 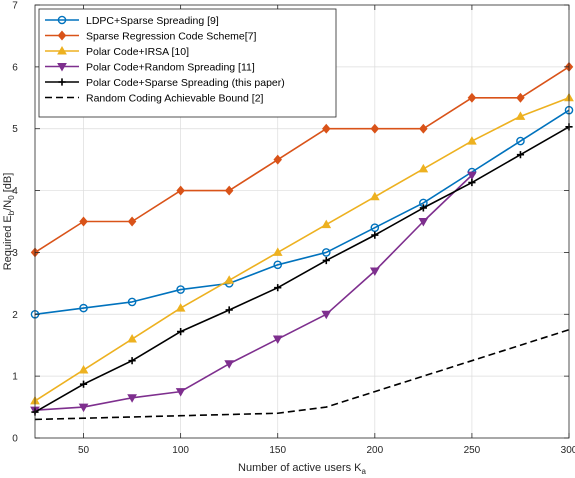 I want to click on y-tick-label: 6, so click(x=15, y=67).